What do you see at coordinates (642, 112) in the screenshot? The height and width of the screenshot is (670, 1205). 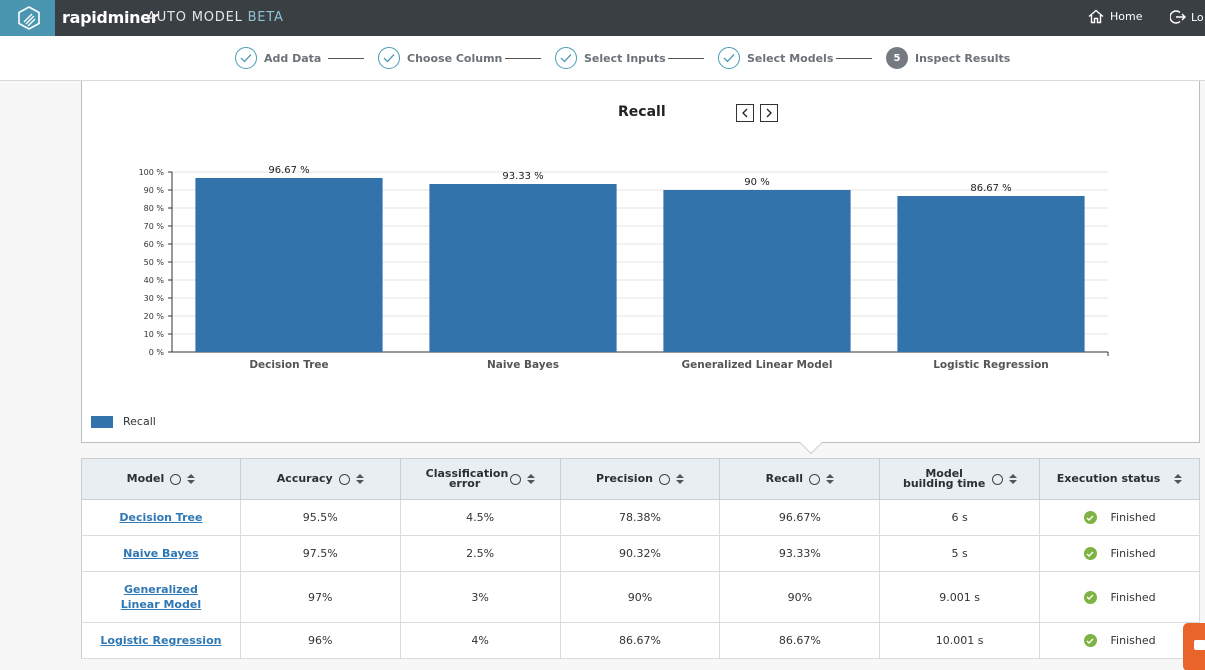 I see `chart-title: Recall` at bounding box center [642, 112].